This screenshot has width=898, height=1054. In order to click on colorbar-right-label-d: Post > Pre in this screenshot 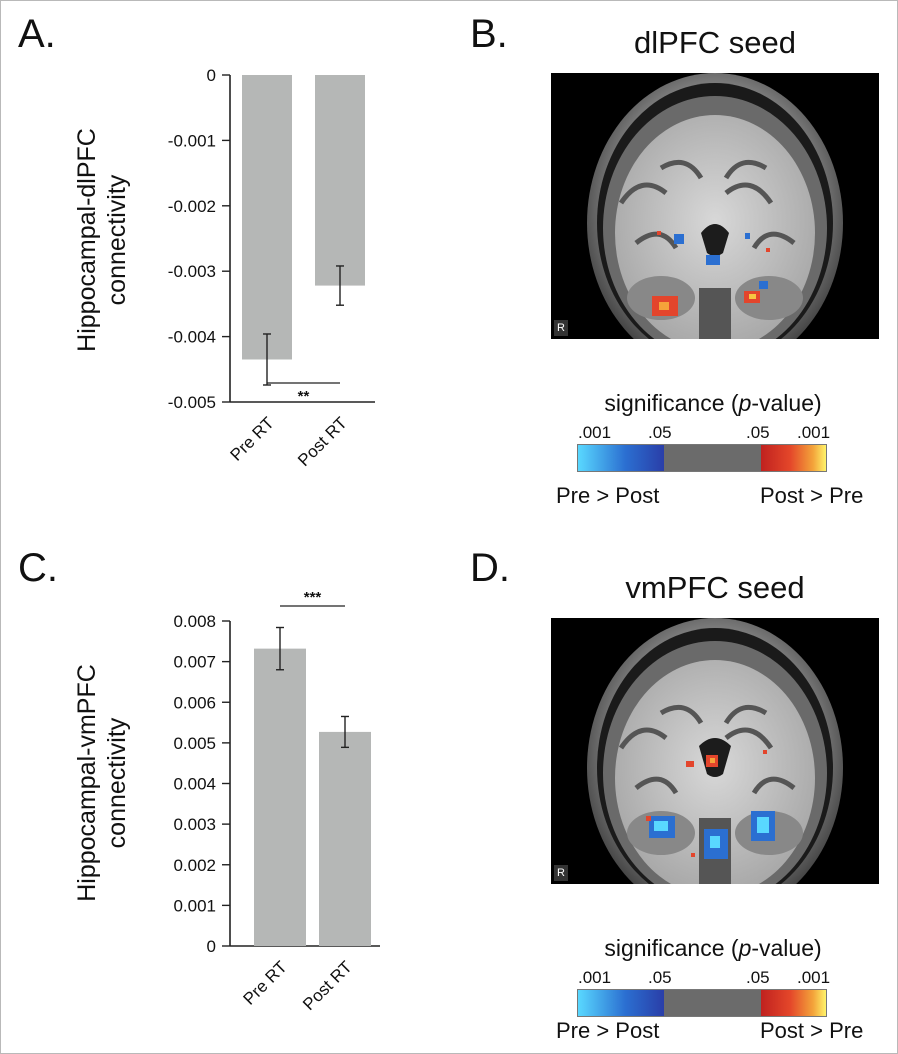, I will do `click(812, 1030)`.